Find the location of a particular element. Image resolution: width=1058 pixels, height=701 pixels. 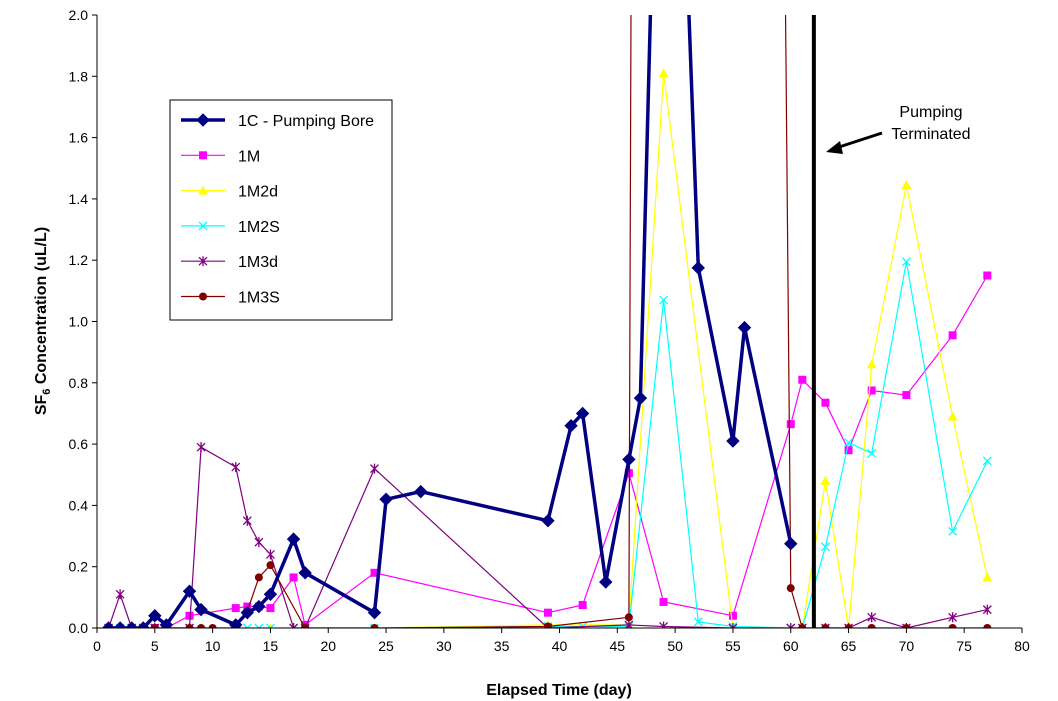

annotation-text: Pumping is located at coordinates (930, 112).